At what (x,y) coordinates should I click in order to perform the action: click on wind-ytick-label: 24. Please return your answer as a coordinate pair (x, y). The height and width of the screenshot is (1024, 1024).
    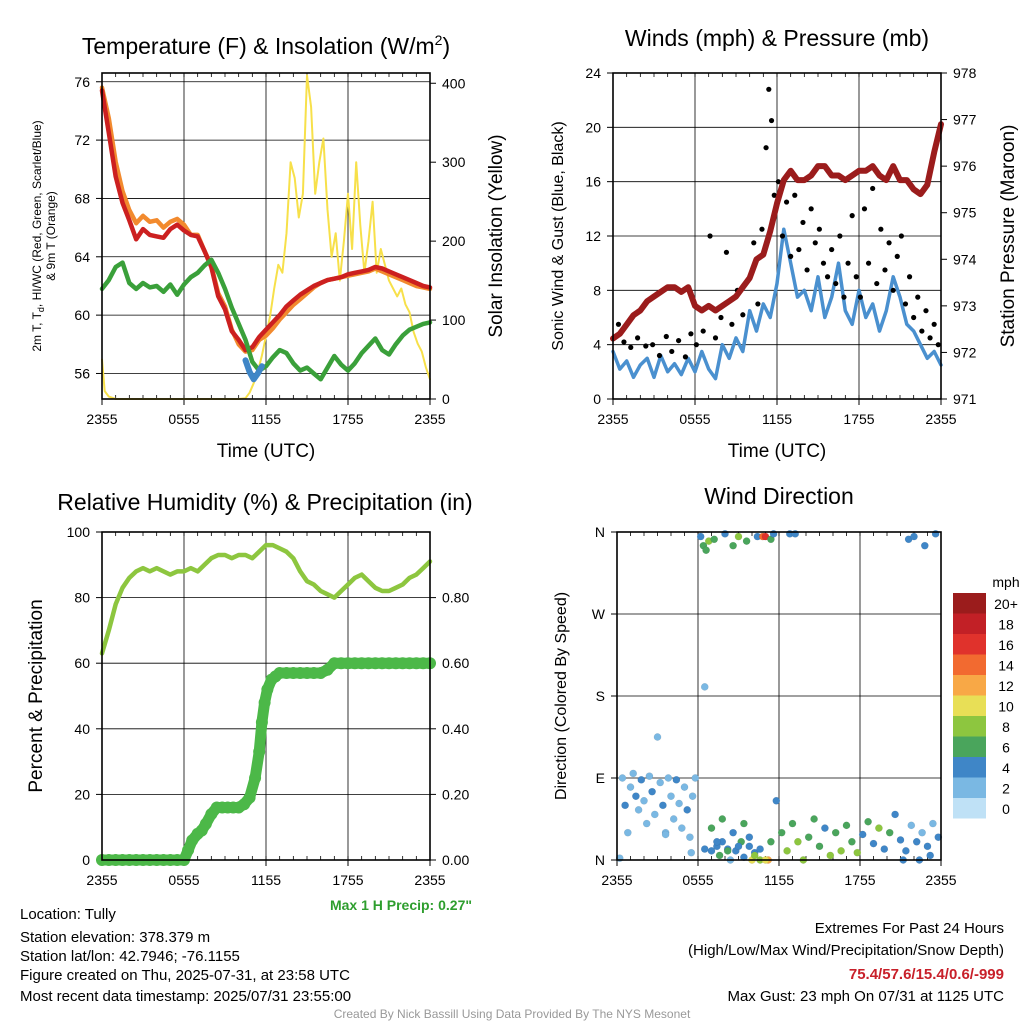
    Looking at the image, I should click on (593, 73).